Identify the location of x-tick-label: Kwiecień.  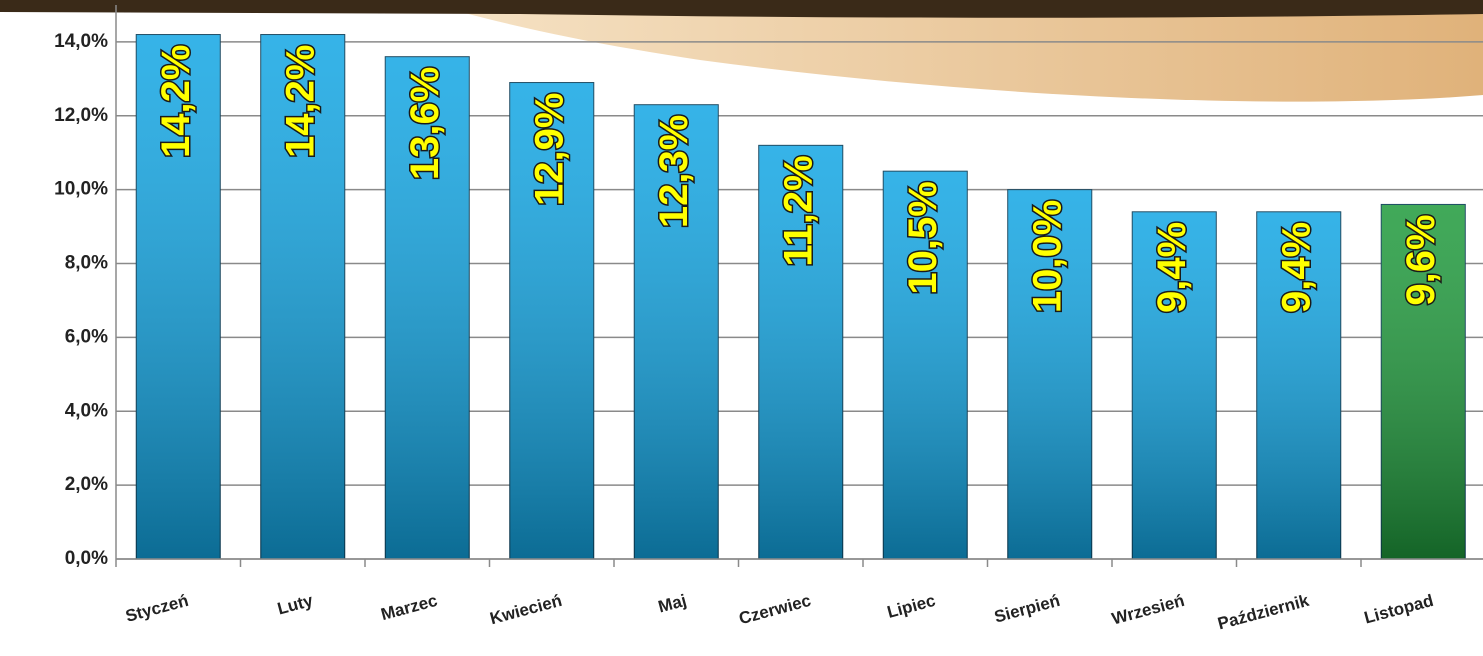
(526, 609).